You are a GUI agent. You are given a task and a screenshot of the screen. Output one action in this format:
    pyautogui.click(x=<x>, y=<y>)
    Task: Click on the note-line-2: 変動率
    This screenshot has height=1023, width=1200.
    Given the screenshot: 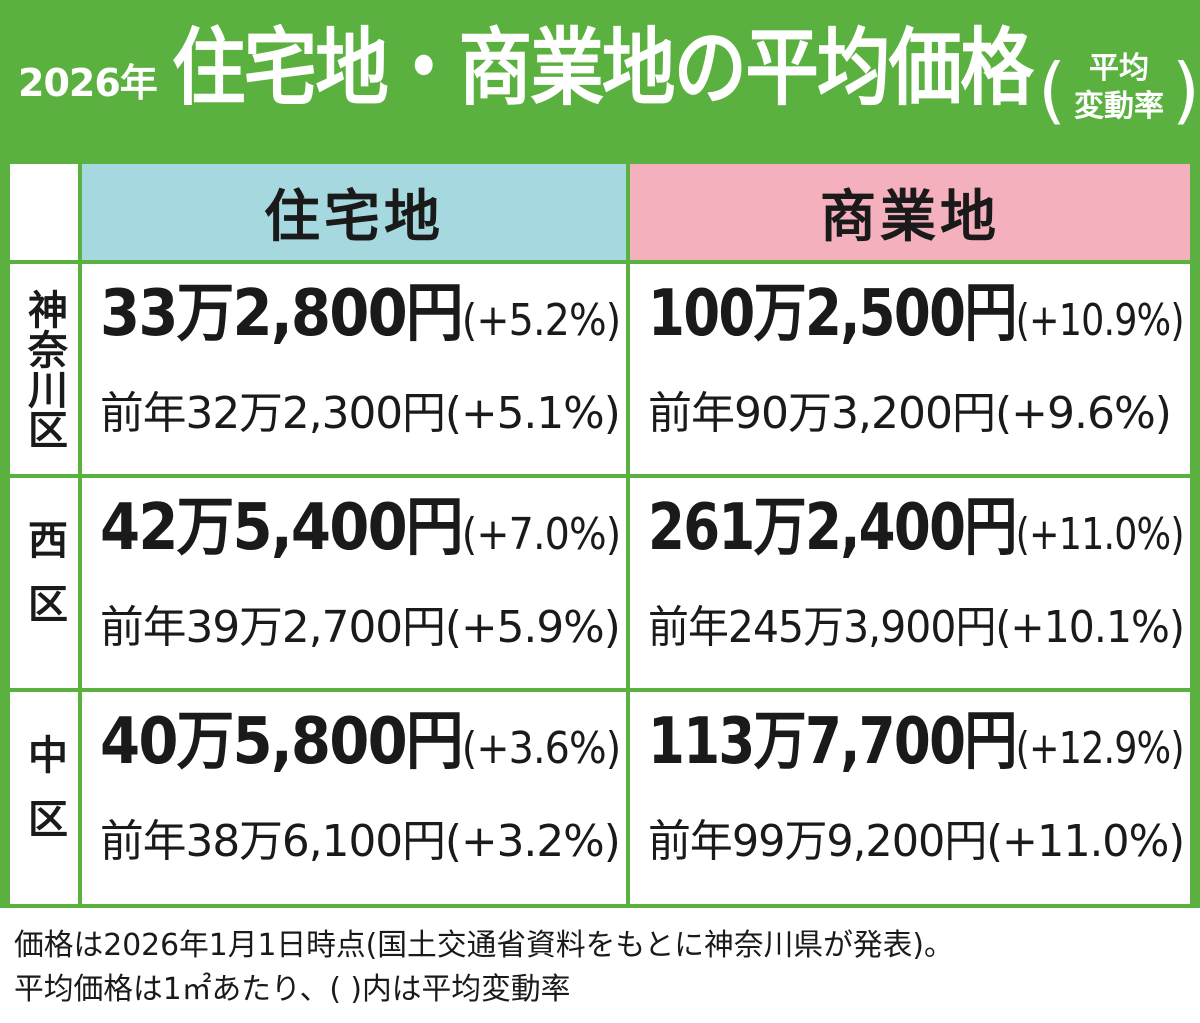 What is the action you would take?
    pyautogui.click(x=1119, y=106)
    